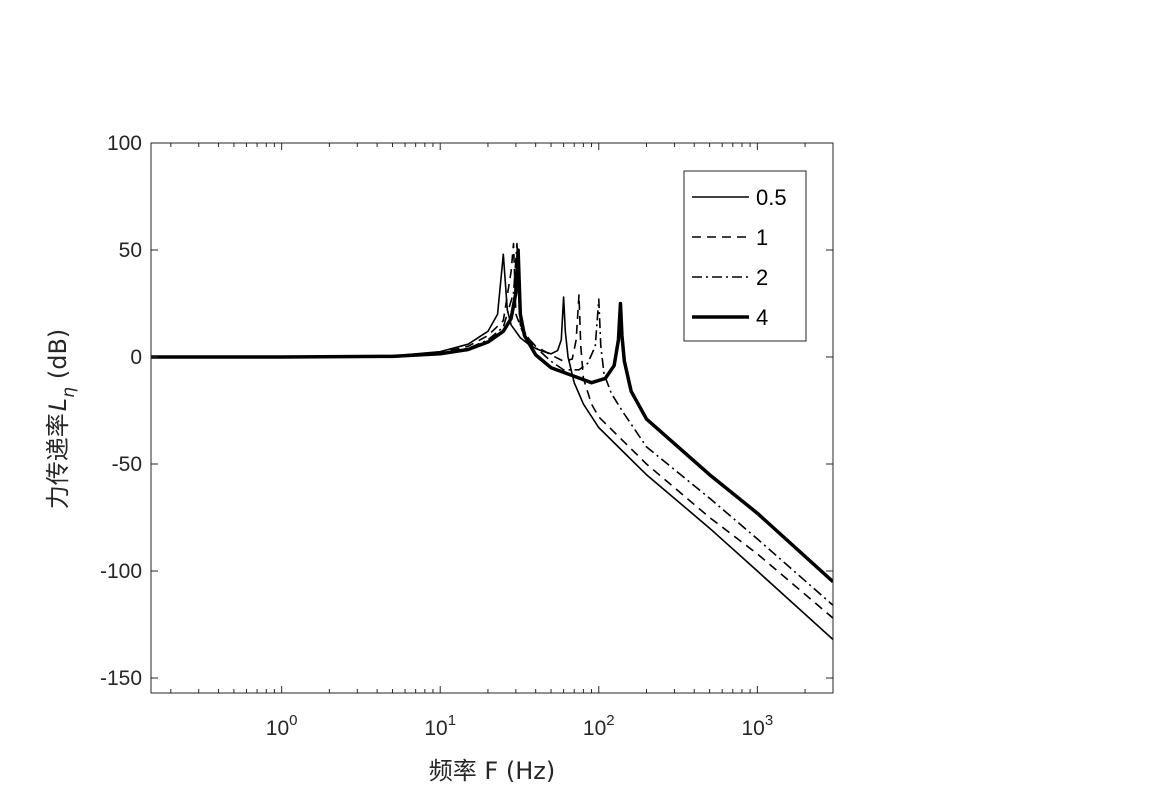  I want to click on x-tick-label: 10⁰, so click(282, 726).